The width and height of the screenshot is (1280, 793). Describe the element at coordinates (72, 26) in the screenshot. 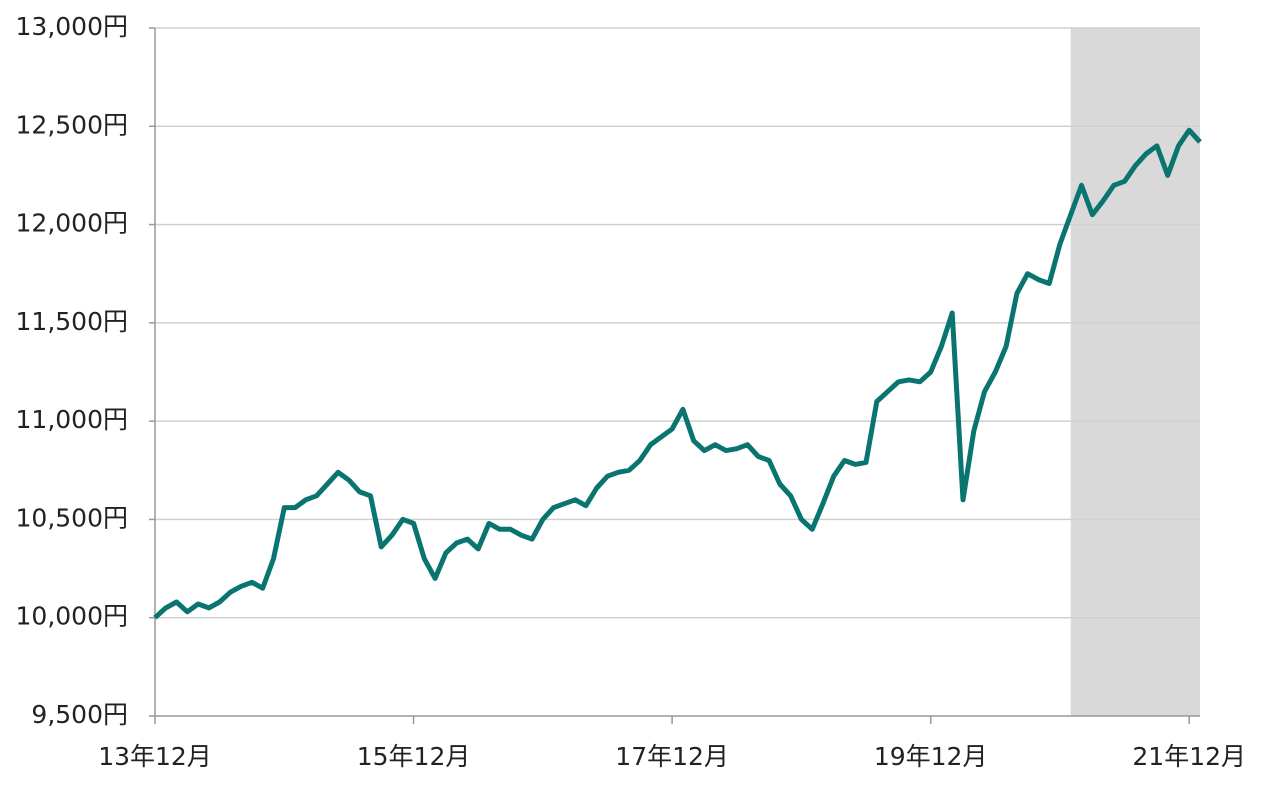

I see `y-tick-label: 13,000円` at that location.